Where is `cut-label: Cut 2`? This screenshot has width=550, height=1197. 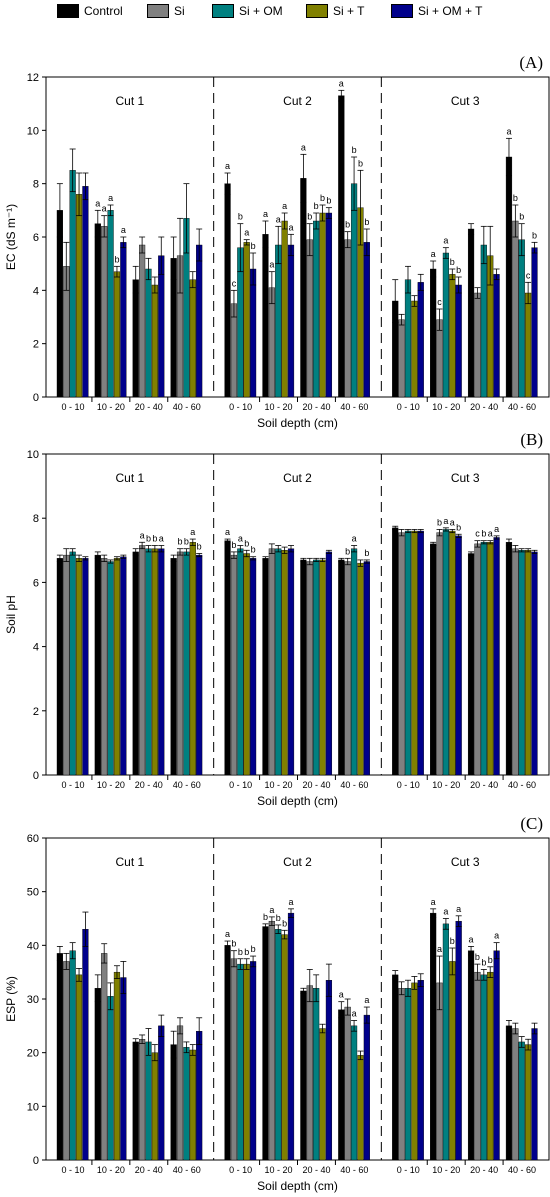
cut-label: Cut 2 is located at coordinates (297, 101).